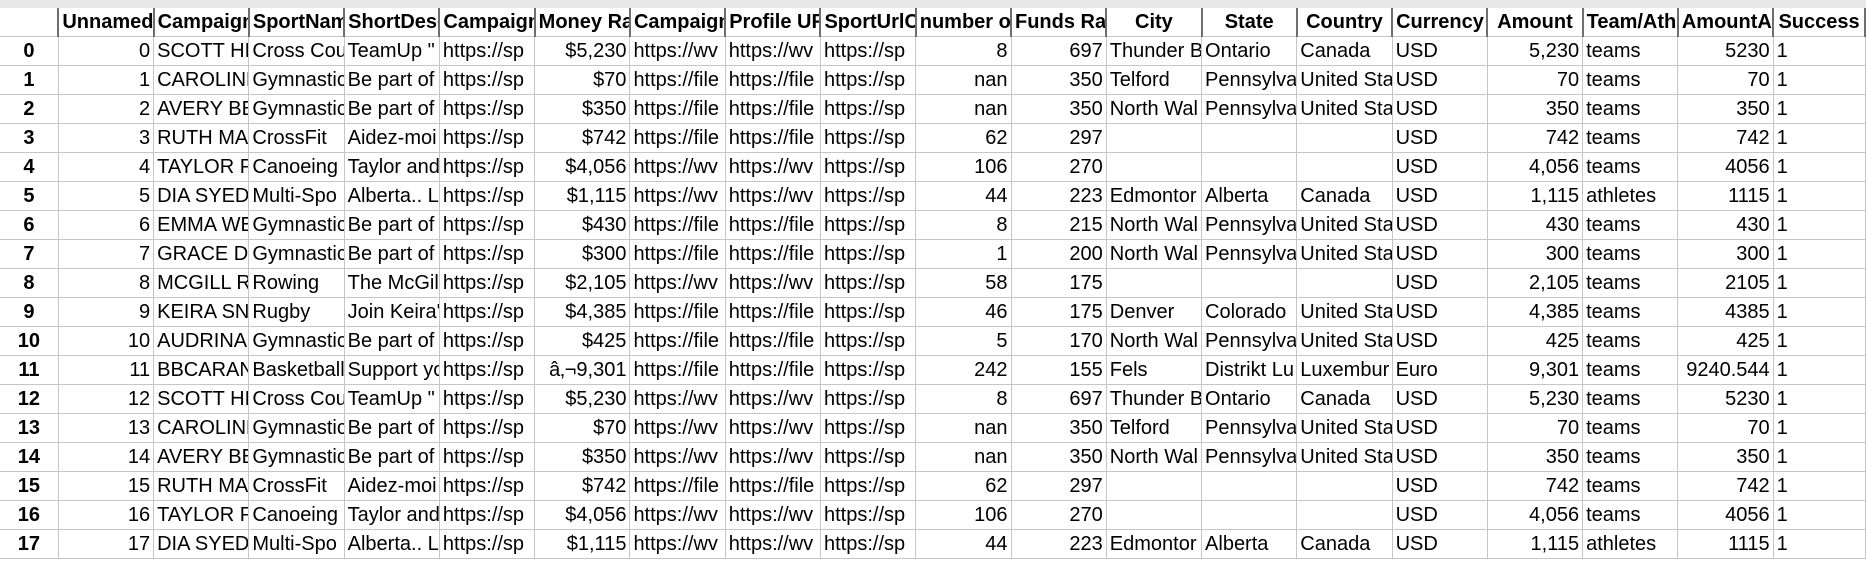 The height and width of the screenshot is (565, 1866). What do you see at coordinates (1725, 544) in the screenshot?
I see `table-cell: 1115` at bounding box center [1725, 544].